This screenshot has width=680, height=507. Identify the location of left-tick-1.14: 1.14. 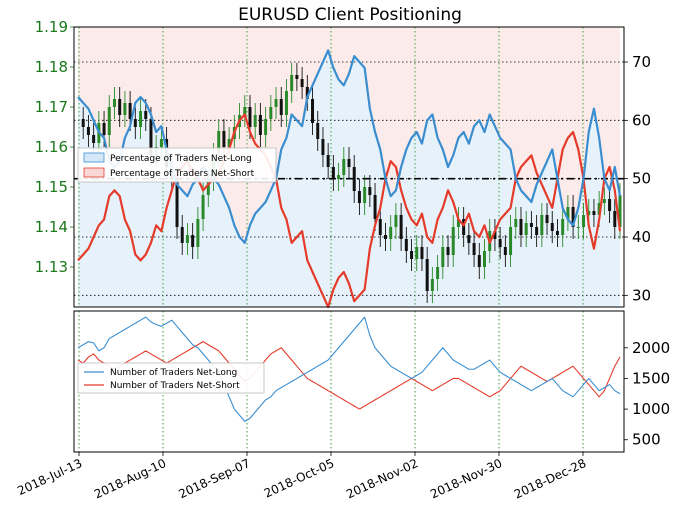
(51, 227).